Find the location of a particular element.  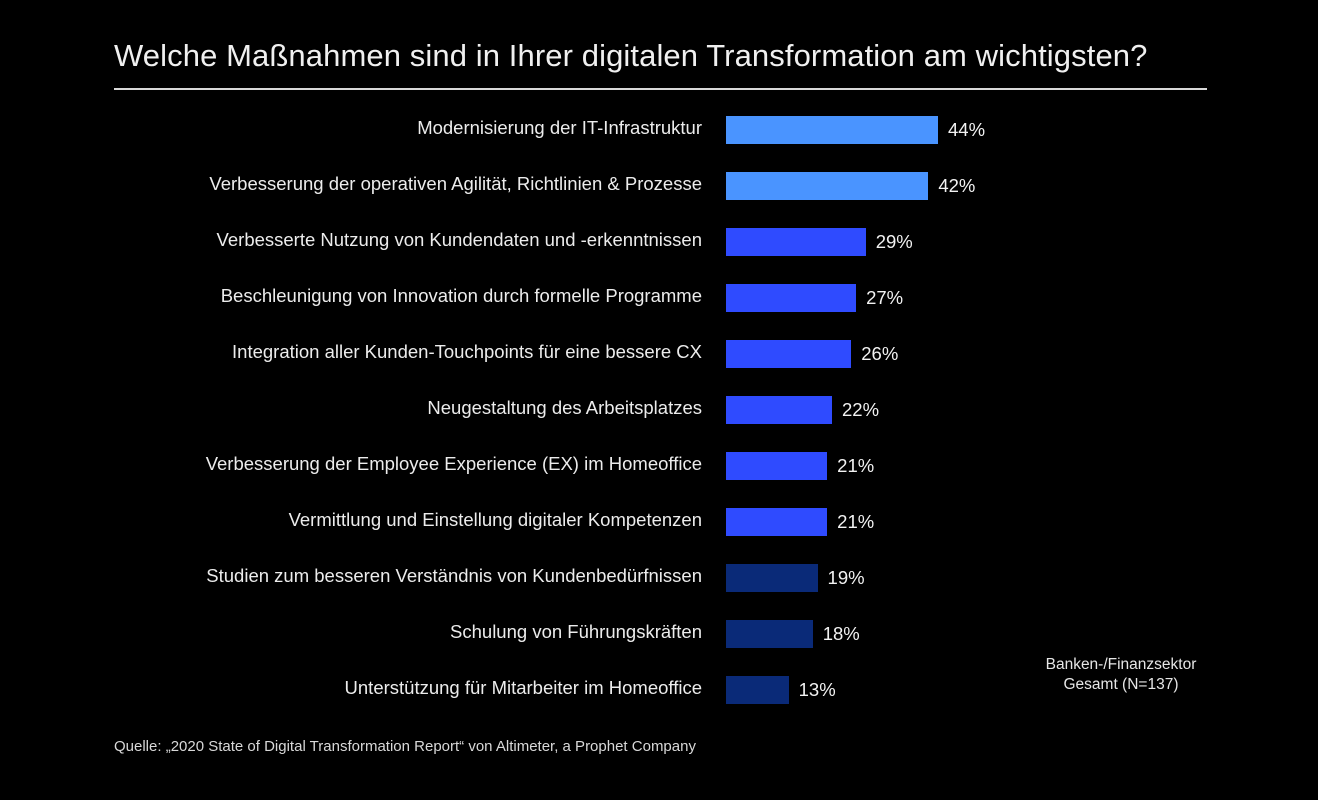

value-label: 22% is located at coordinates (861, 409).